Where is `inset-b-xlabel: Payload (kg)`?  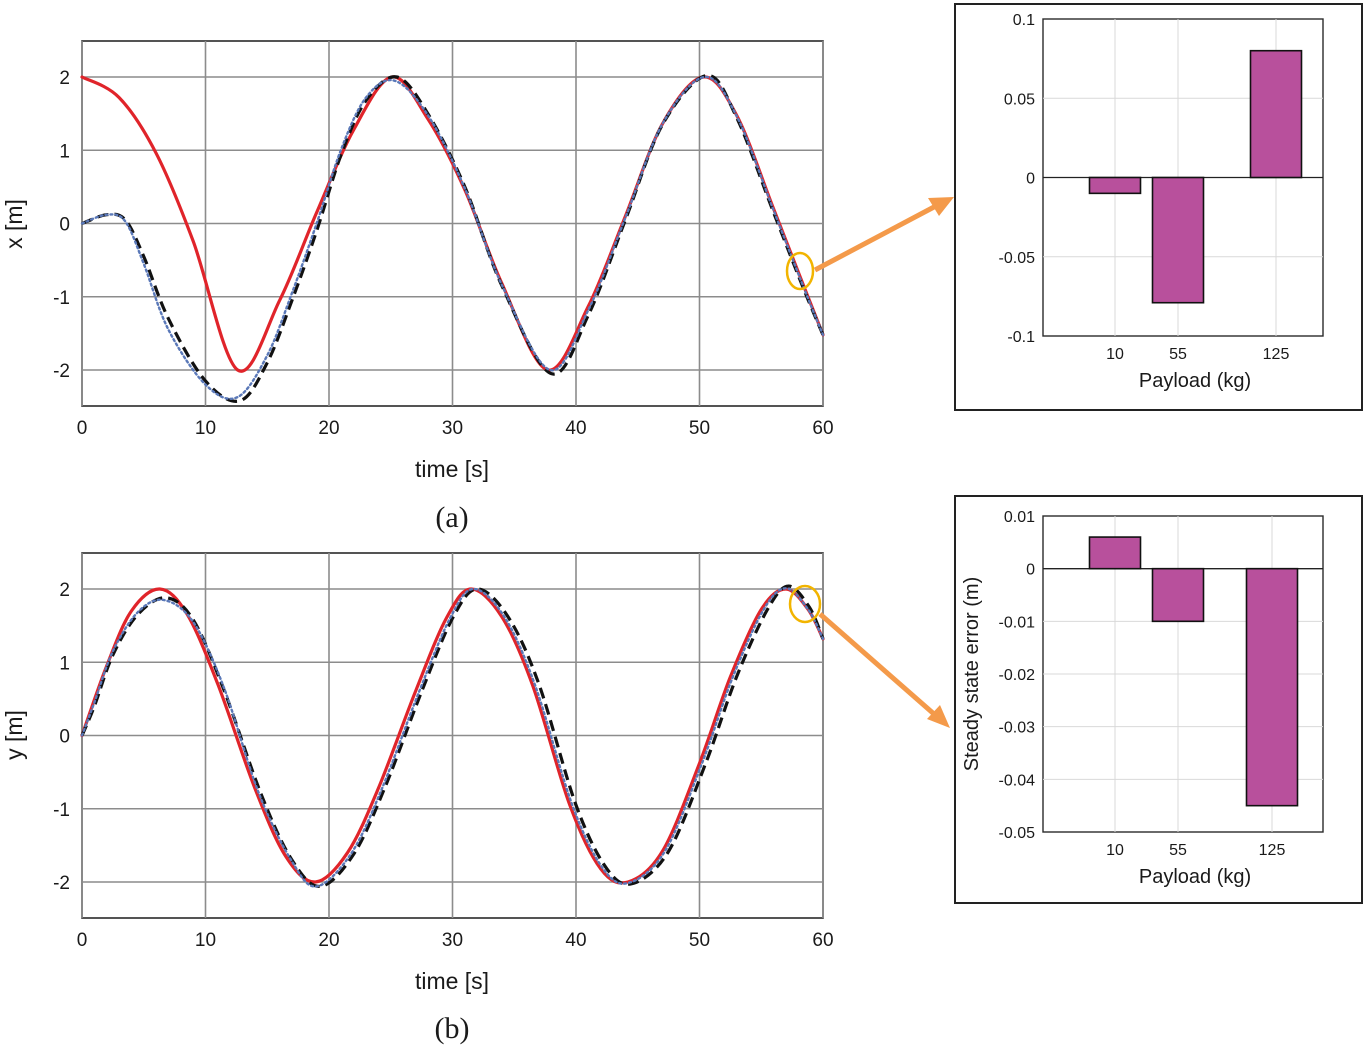 inset-b-xlabel: Payload (kg) is located at coordinates (1195, 877).